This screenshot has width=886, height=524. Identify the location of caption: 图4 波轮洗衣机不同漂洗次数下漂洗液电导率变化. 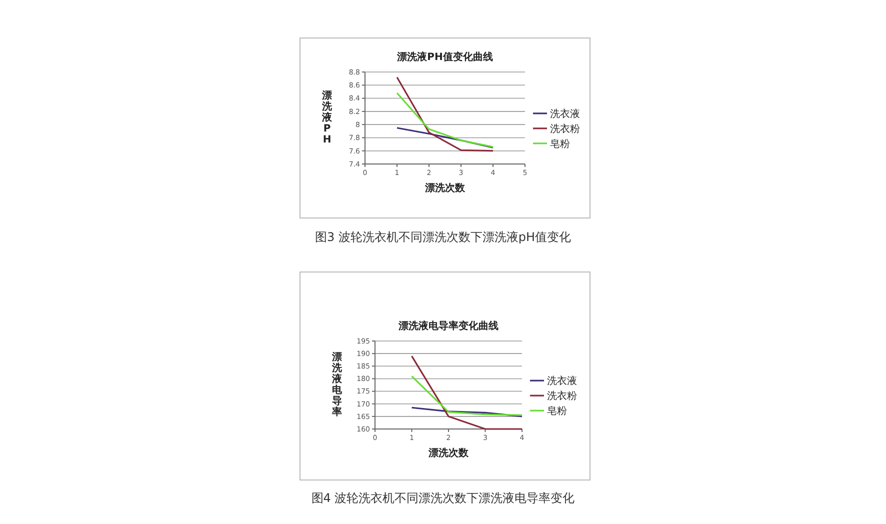
(443, 498).